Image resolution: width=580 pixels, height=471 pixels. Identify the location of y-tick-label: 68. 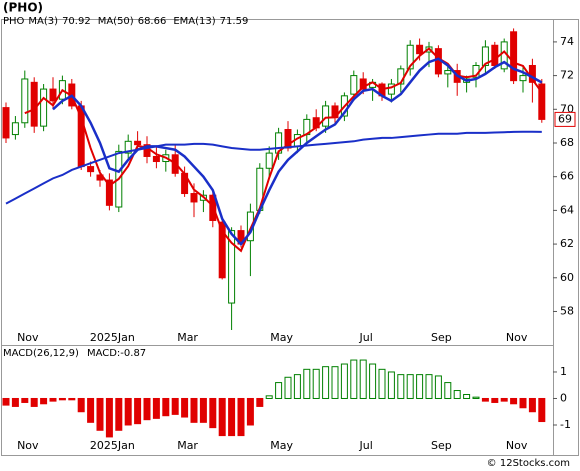
(567, 142).